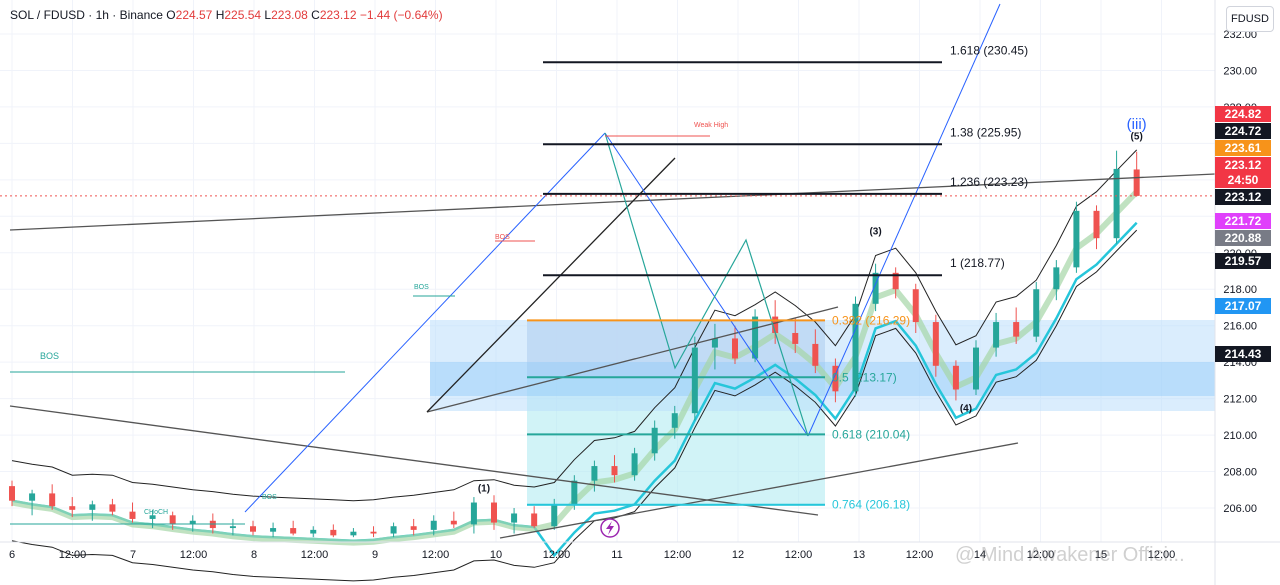  I want to click on abc-correction-path, so click(706, 284).